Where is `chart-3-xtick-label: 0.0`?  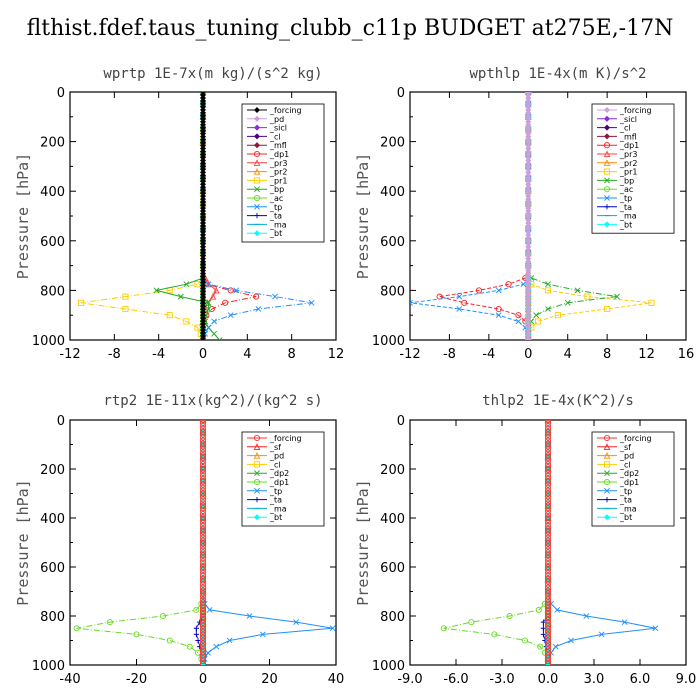
chart-3-xtick-label: 0.0 is located at coordinates (548, 679).